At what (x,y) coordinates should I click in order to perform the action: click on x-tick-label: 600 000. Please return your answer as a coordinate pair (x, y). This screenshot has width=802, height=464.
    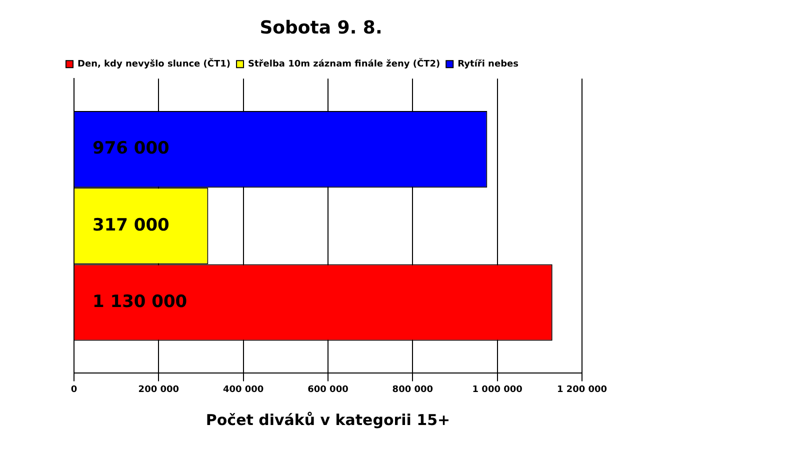
    Looking at the image, I should click on (328, 389).